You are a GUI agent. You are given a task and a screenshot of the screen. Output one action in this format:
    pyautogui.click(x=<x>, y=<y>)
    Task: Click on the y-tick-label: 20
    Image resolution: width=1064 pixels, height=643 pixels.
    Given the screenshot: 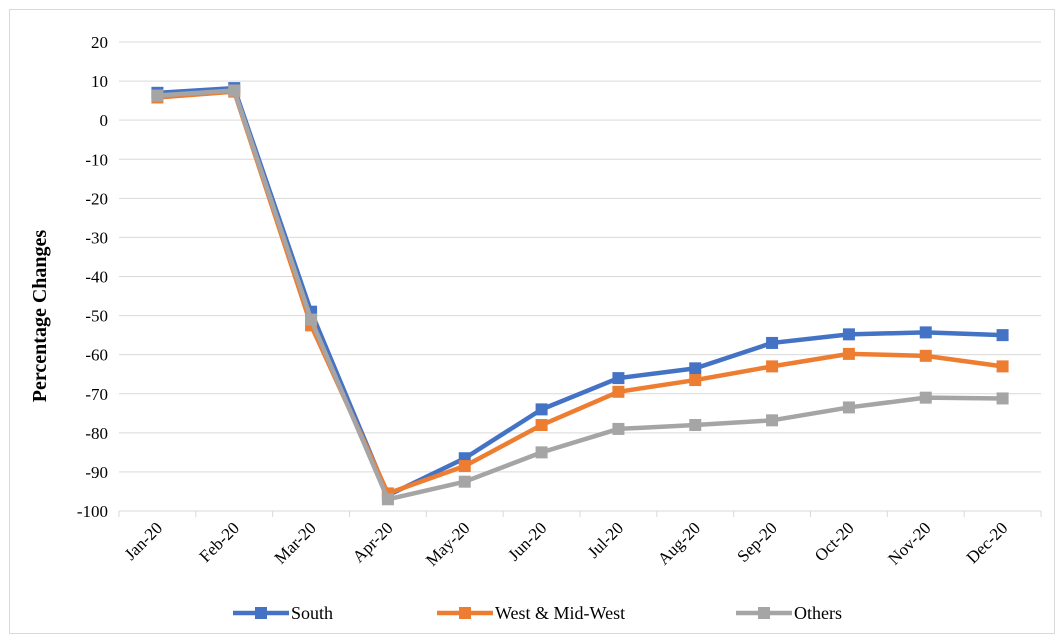 What is the action you would take?
    pyautogui.click(x=99, y=42)
    